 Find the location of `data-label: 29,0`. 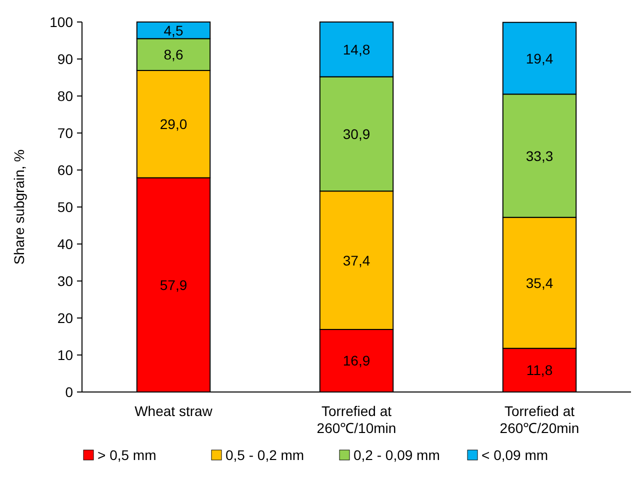

data-label: 29,0 is located at coordinates (174, 124).